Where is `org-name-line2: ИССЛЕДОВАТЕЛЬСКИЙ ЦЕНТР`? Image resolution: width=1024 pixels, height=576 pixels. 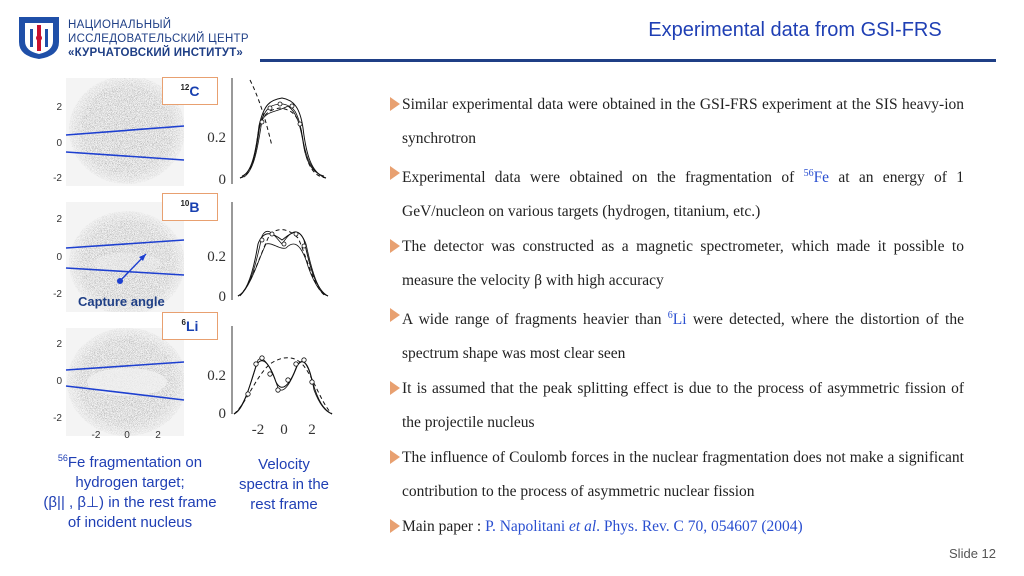 org-name-line2: ИССЛЕДОВАТЕЛЬСКИЙ ЦЕНТР is located at coordinates (158, 39).